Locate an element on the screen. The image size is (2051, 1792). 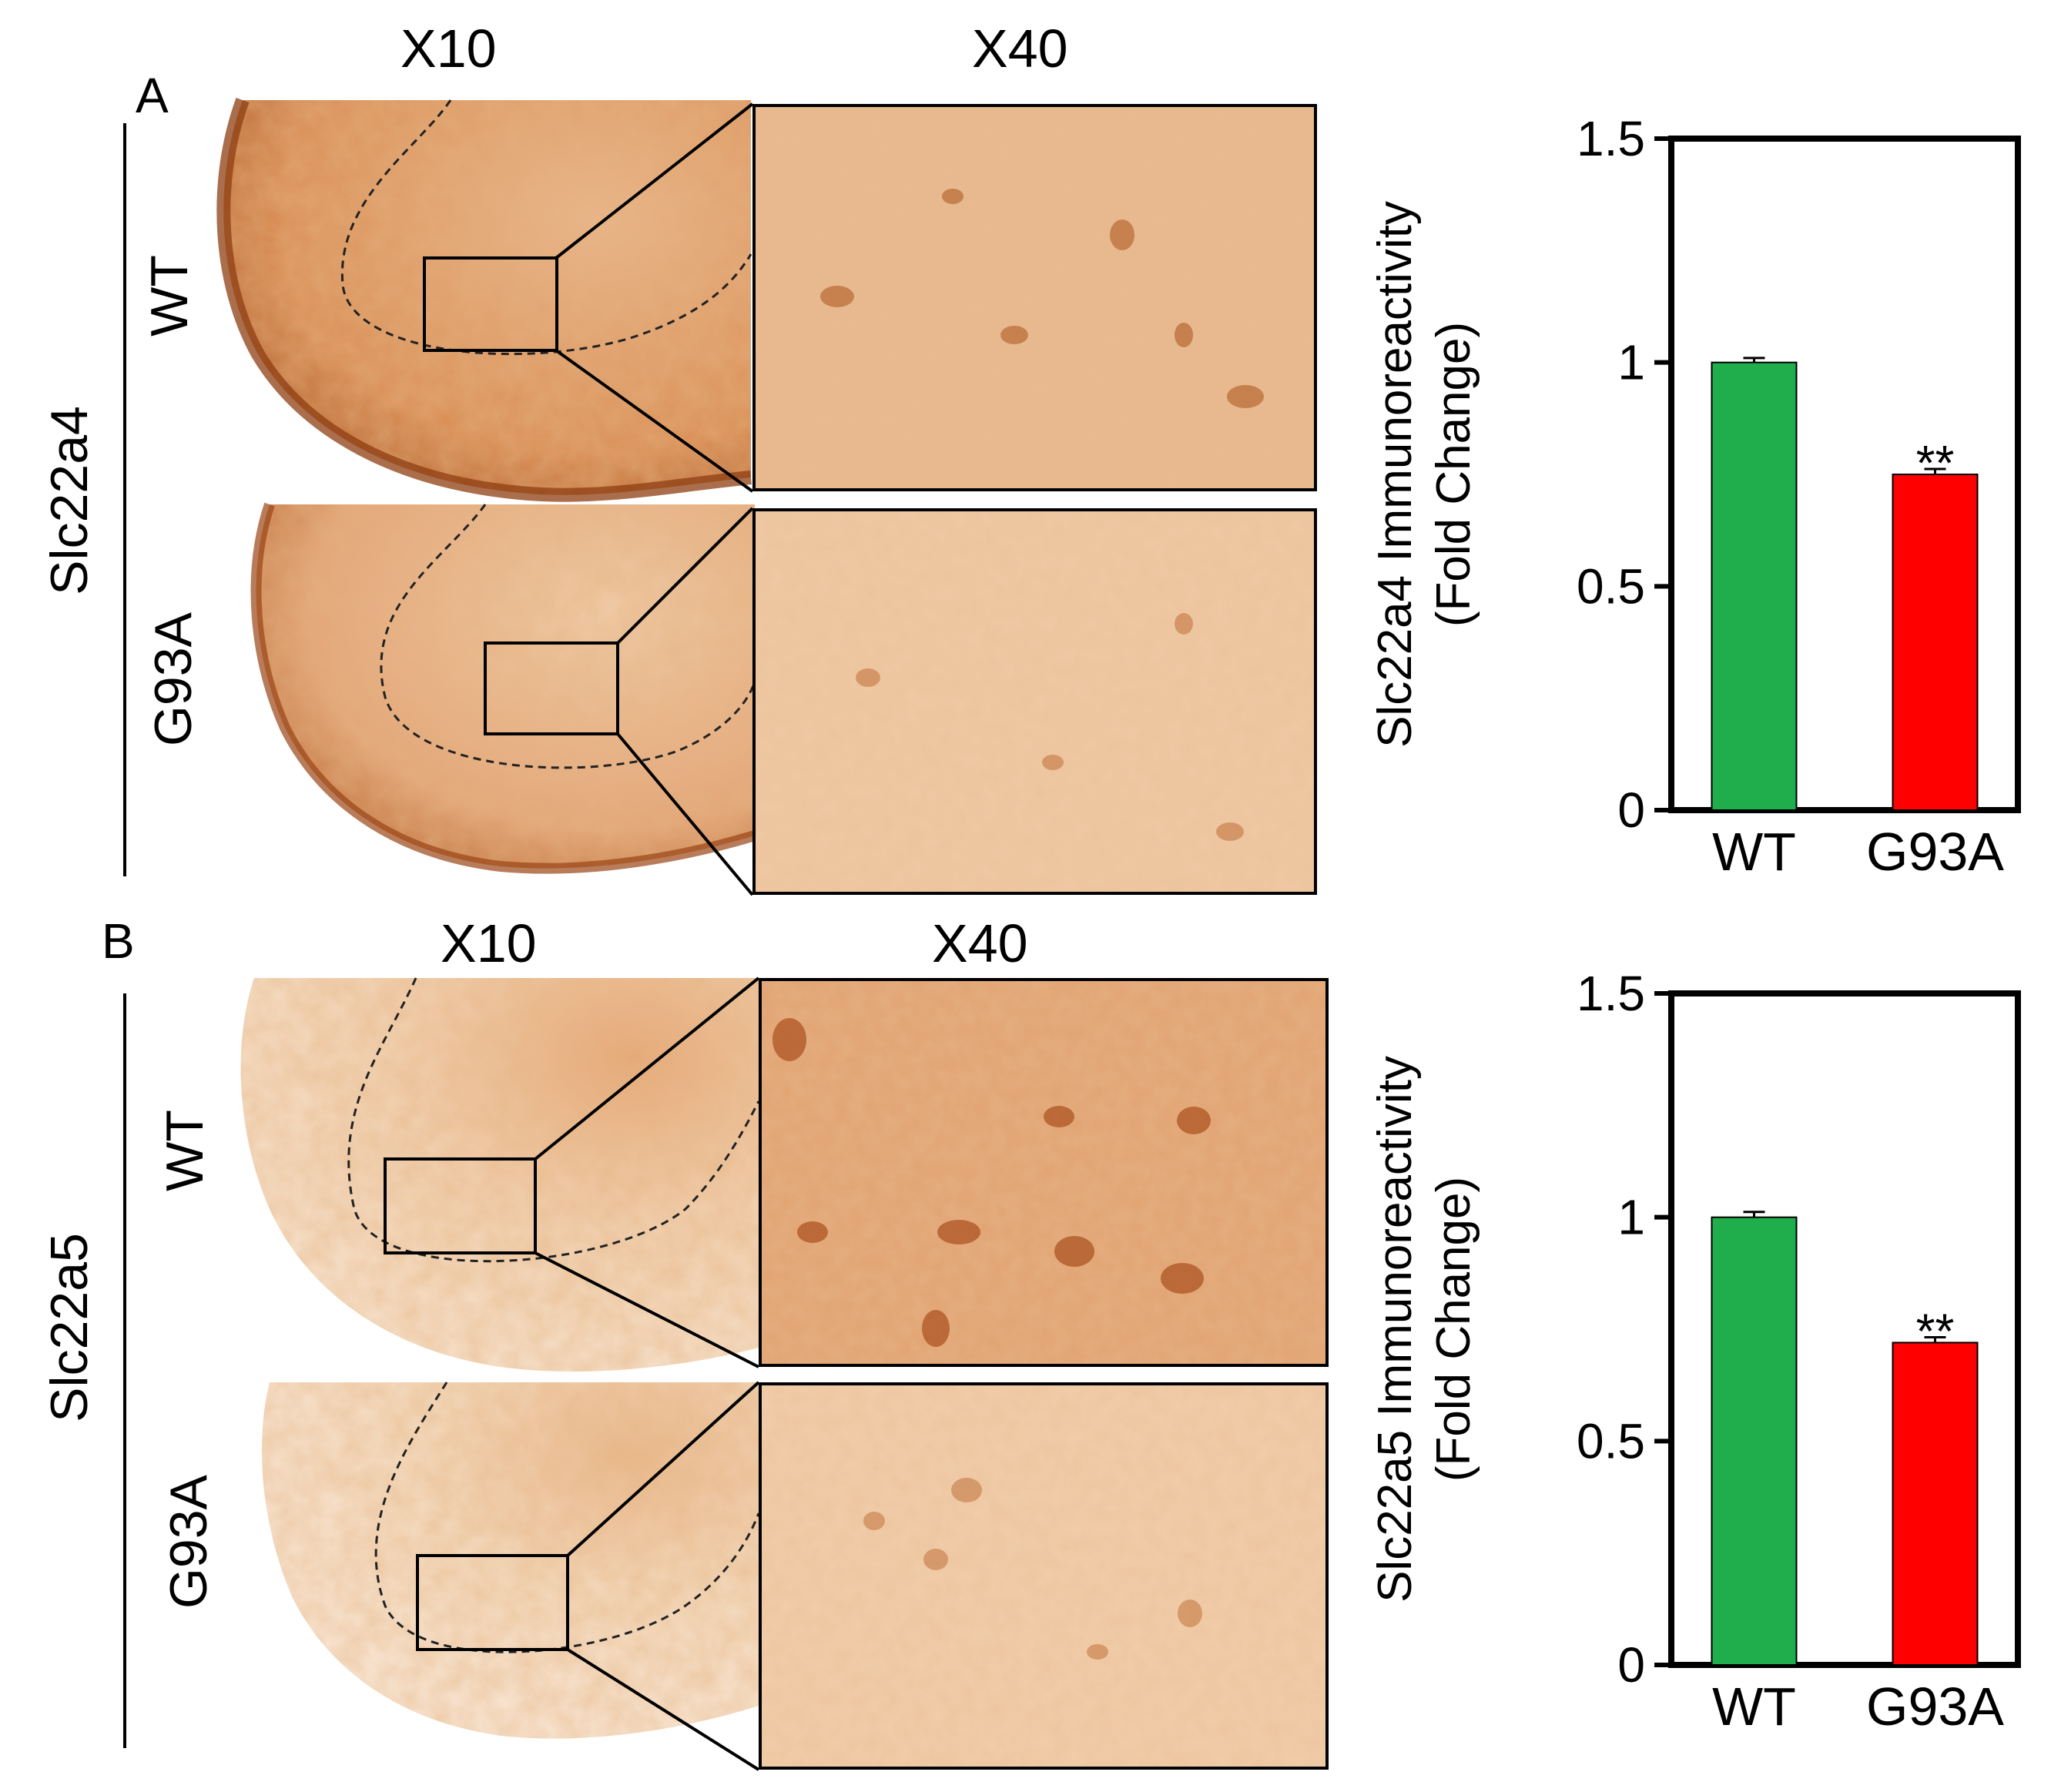
chart-b-significance-g93a: ** is located at coordinates (1935, 1330).